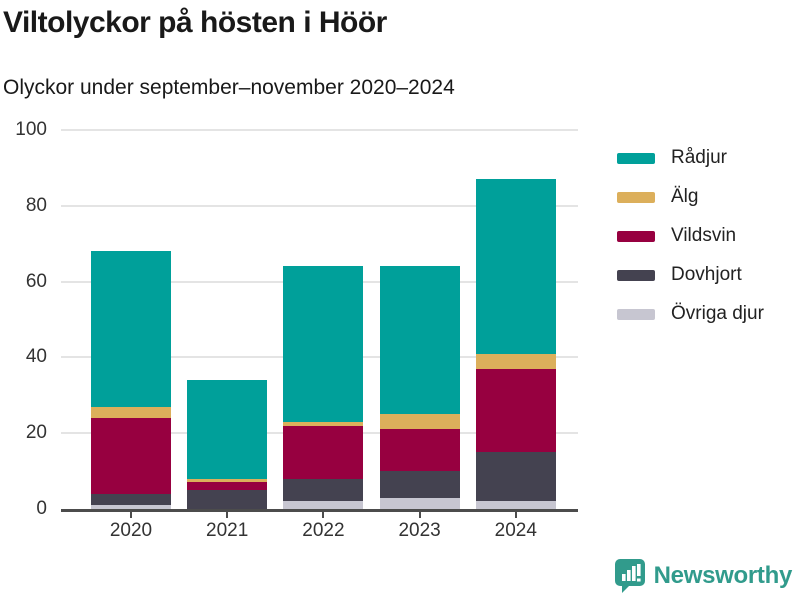  I want to click on y-tick-label: 60, so click(36, 281).